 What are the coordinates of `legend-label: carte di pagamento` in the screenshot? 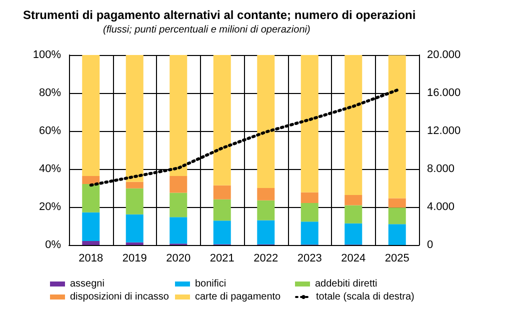 It's located at (238, 297).